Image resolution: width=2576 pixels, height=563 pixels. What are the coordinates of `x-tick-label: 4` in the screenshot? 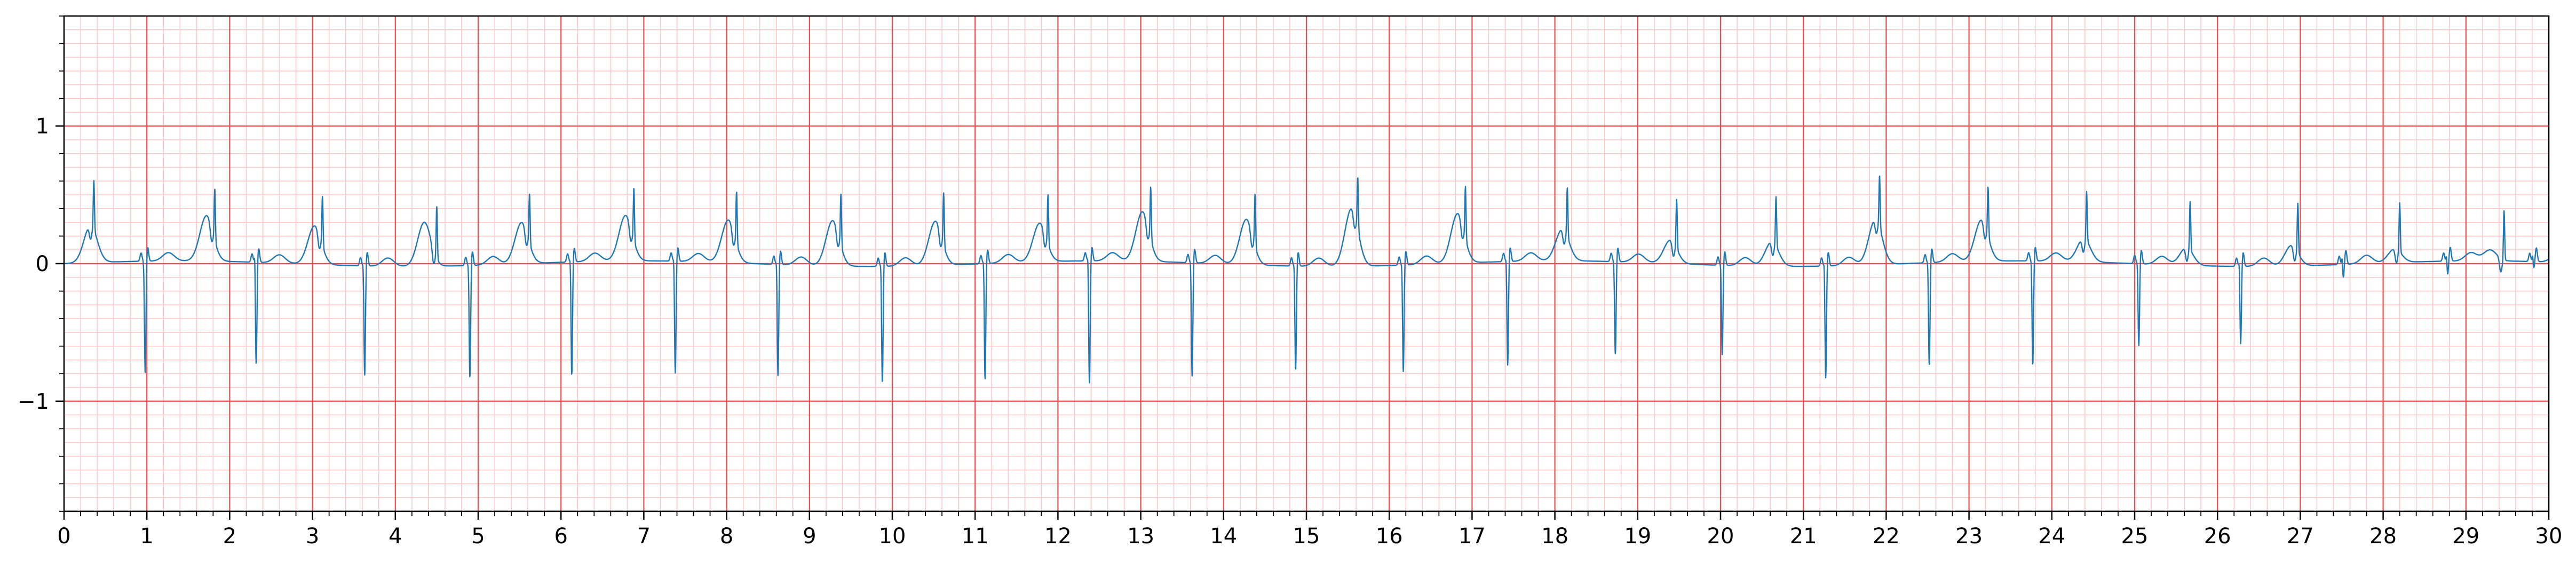 It's located at (395, 536).